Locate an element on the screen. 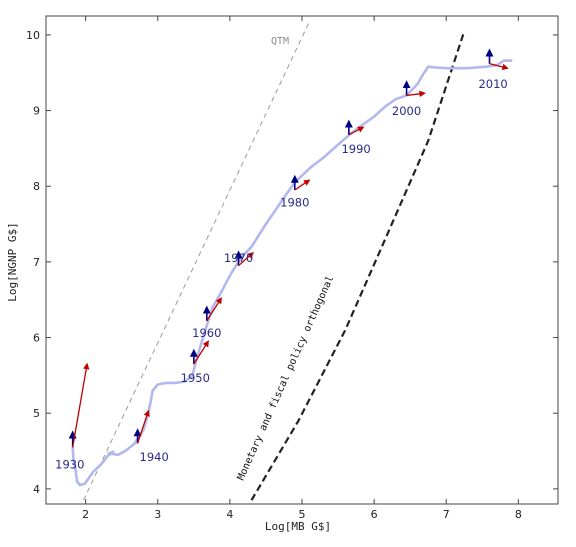  y-tick-label: 7 is located at coordinates (36, 262).